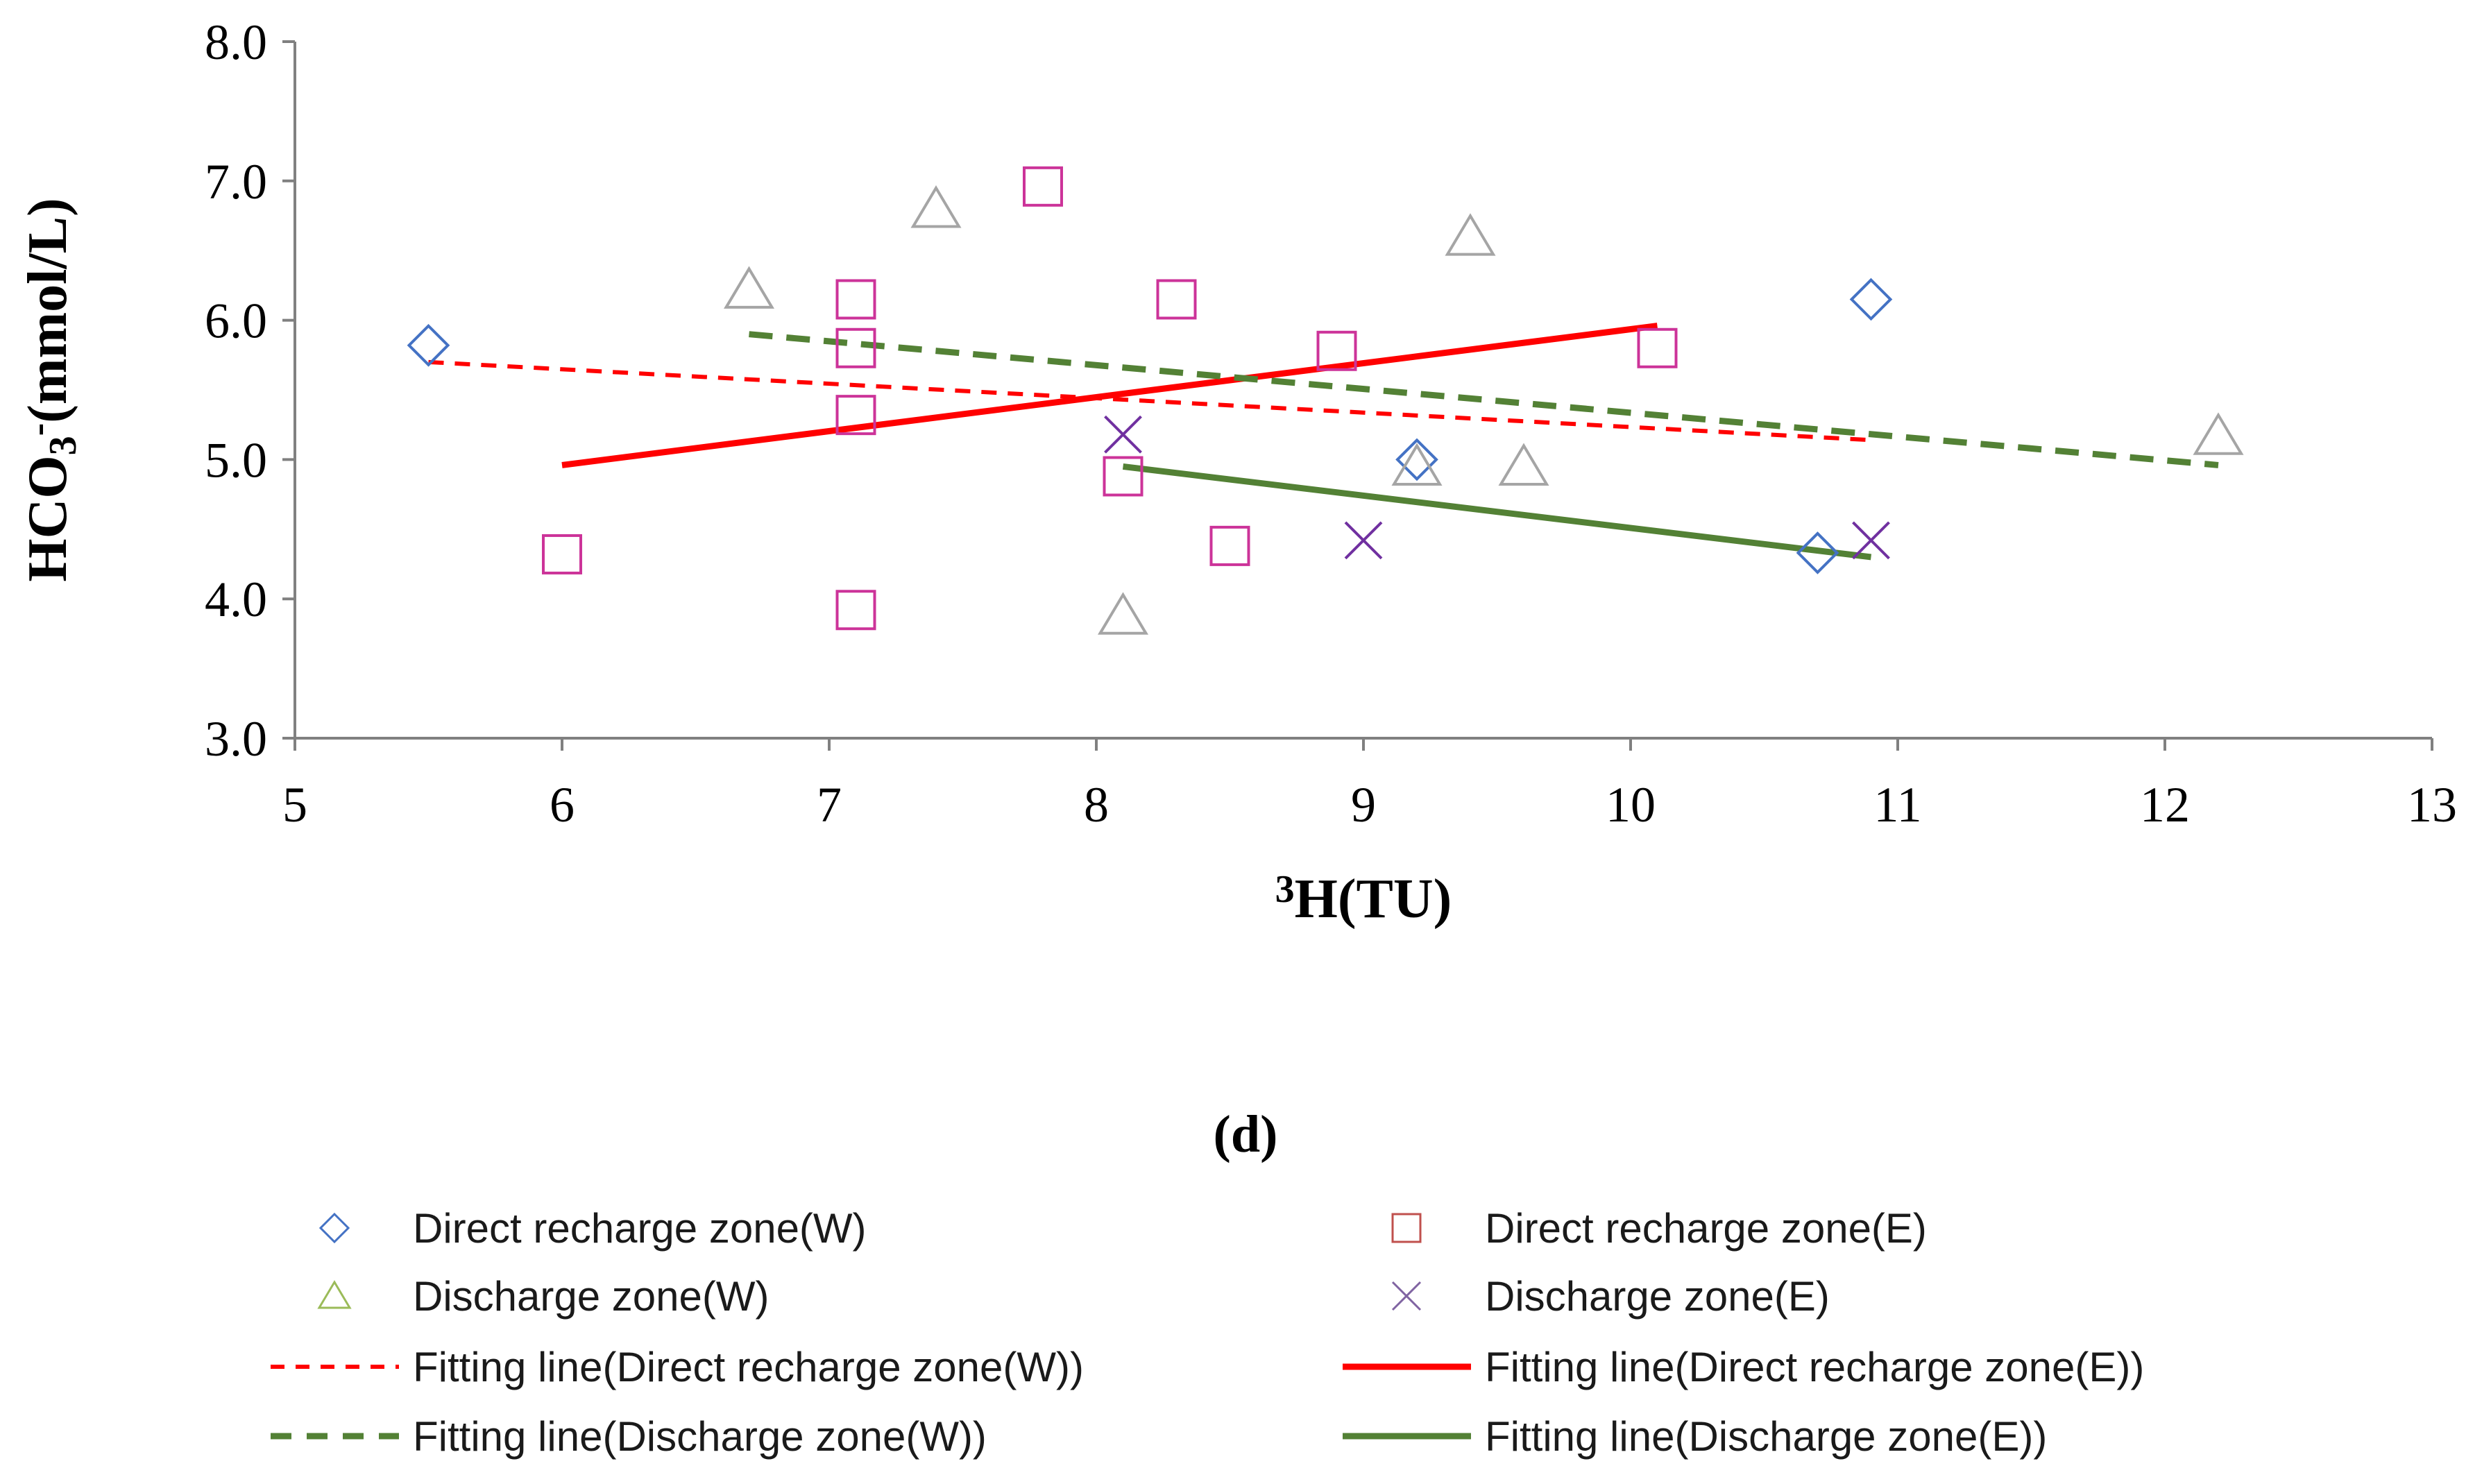 The width and height of the screenshot is (2491, 1484). What do you see at coordinates (1285, 889) in the screenshot?
I see `x-axis-title-sup: 3` at bounding box center [1285, 889].